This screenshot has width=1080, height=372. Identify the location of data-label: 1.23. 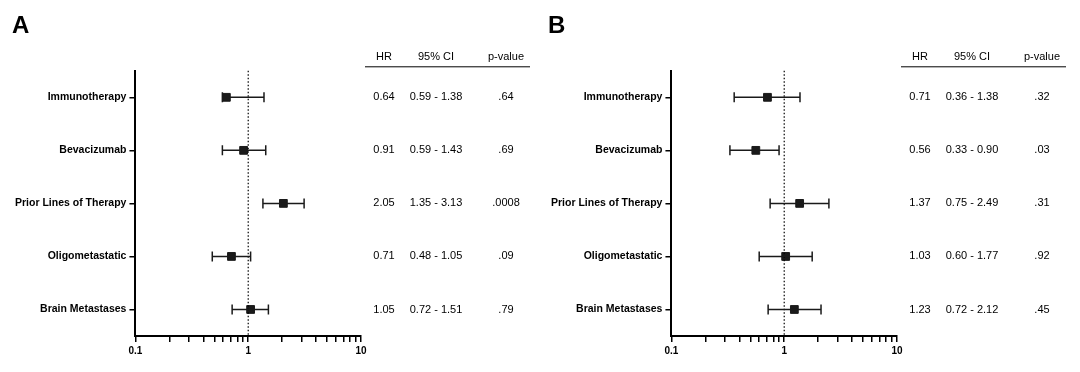
(920, 308).